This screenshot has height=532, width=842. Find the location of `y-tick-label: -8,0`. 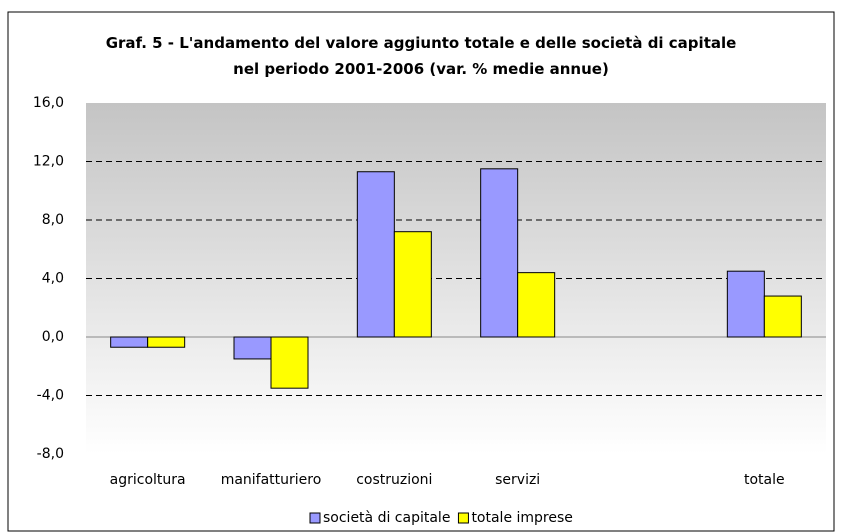

y-tick-label: -8,0 is located at coordinates (50, 454).